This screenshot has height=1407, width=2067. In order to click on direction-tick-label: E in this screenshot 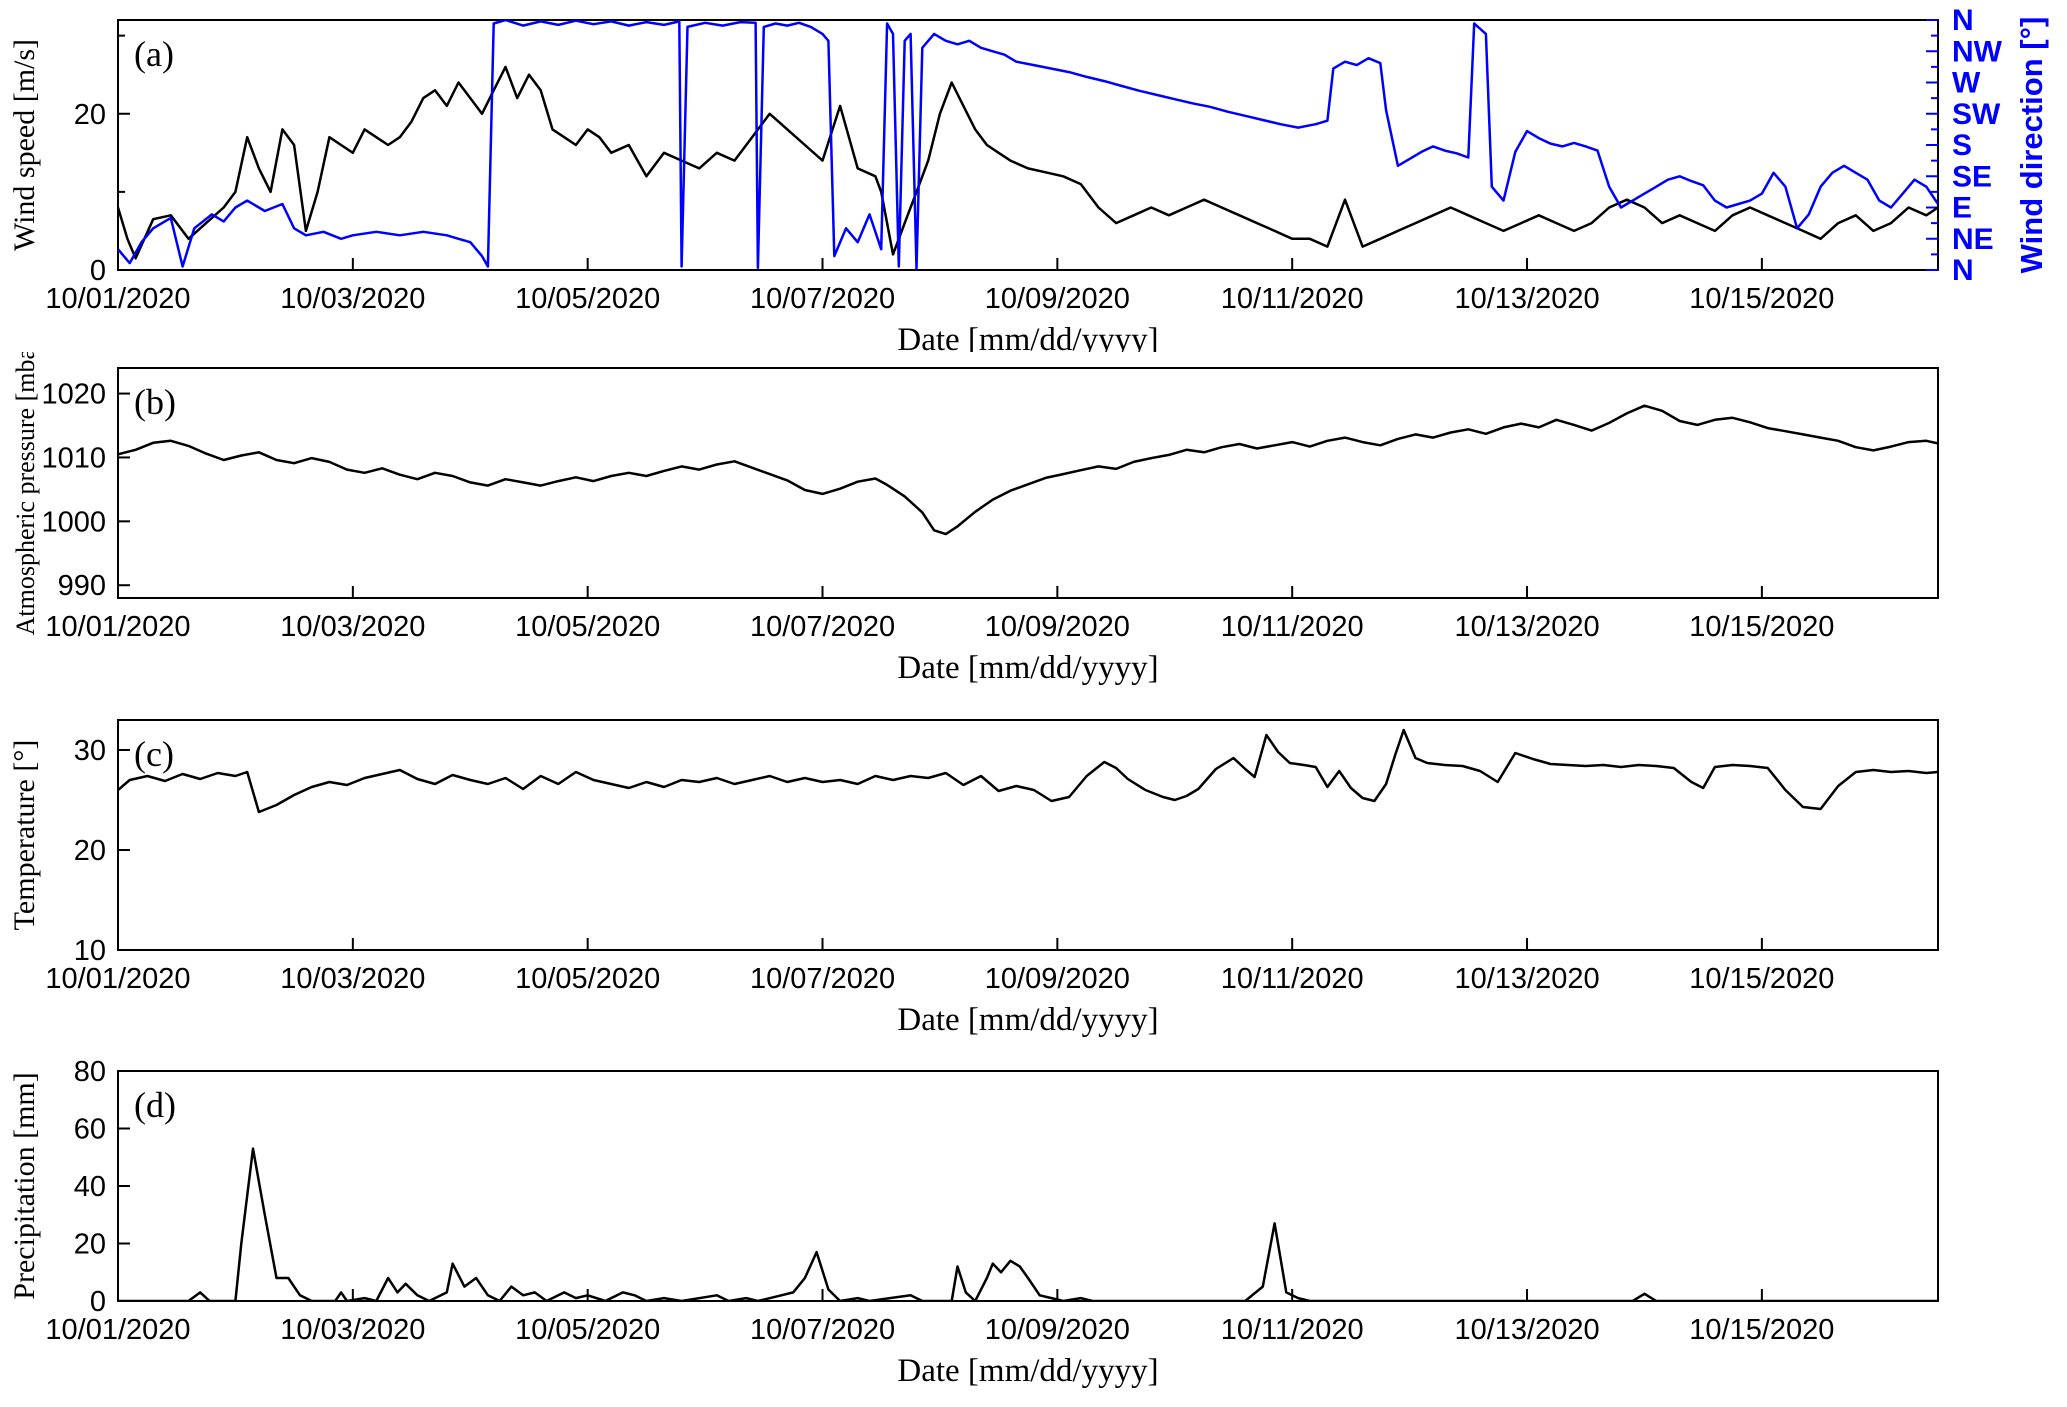, I will do `click(1962, 208)`.